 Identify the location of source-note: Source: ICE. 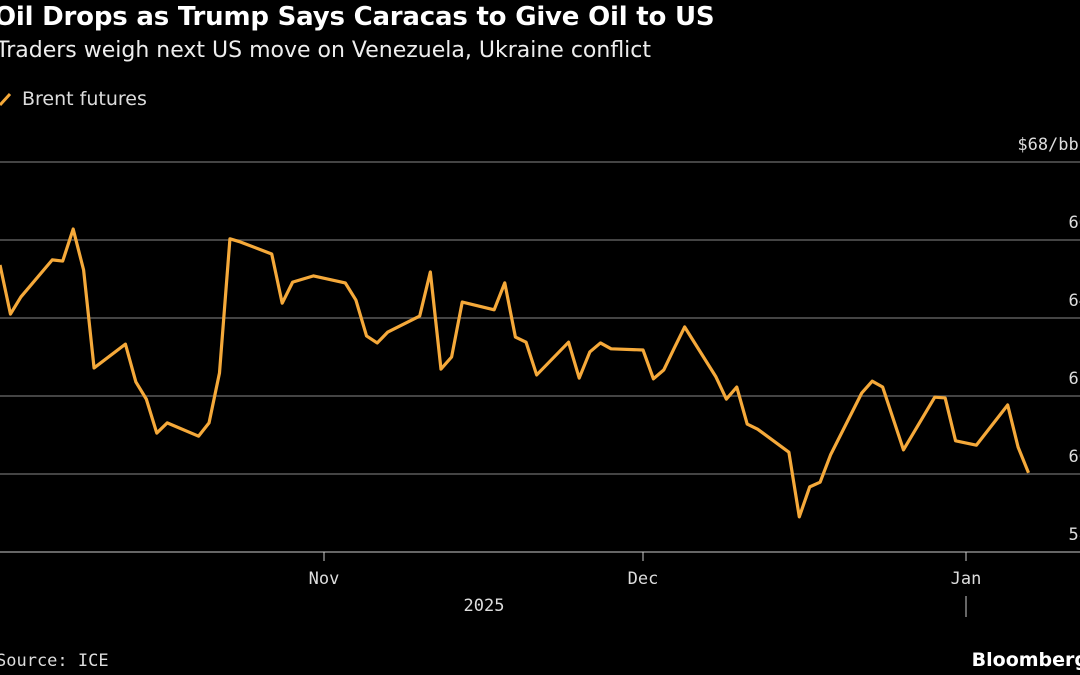
(54, 661).